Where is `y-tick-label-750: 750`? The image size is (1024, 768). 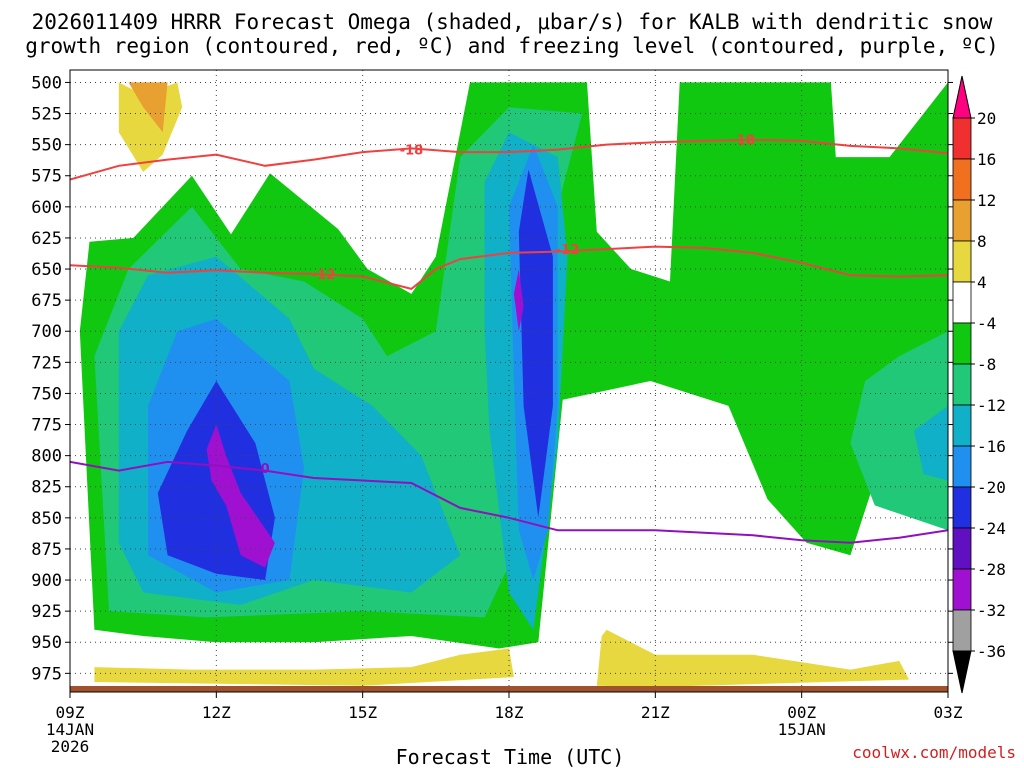 y-tick-label-750: 750 is located at coordinates (46, 394).